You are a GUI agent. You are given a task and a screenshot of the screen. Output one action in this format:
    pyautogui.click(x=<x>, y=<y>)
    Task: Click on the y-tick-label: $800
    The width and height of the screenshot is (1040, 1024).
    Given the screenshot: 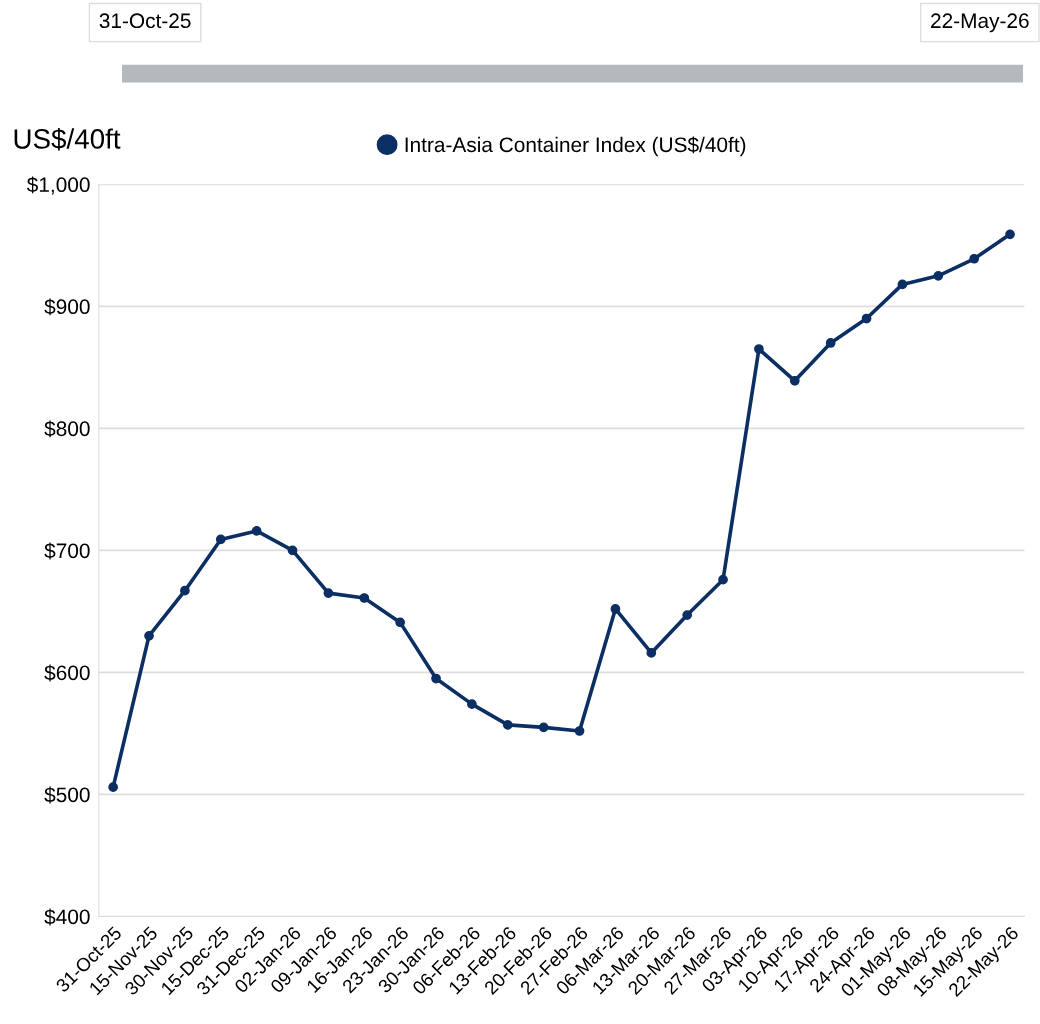 What is the action you would take?
    pyautogui.click(x=67, y=429)
    